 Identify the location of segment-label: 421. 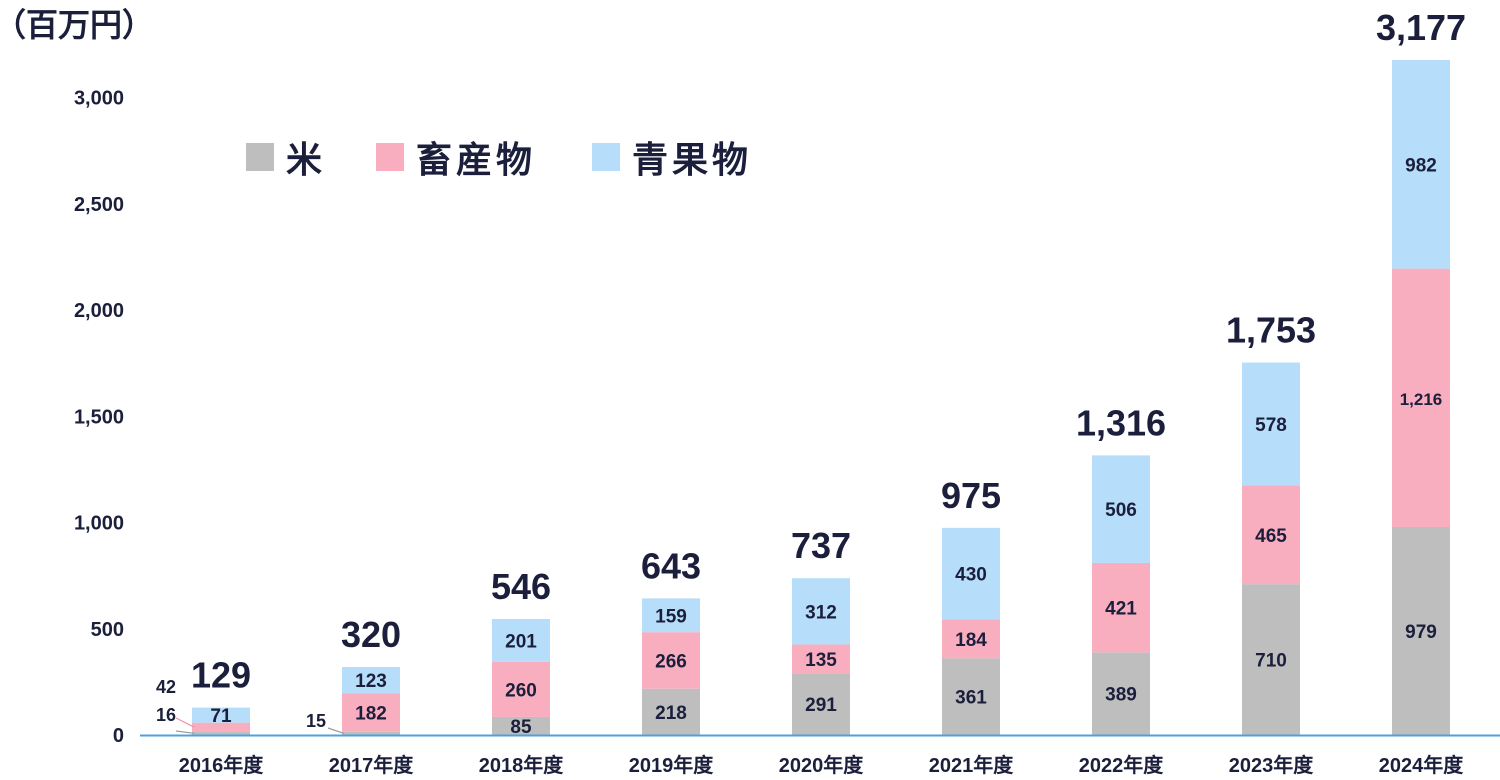
(1121, 609).